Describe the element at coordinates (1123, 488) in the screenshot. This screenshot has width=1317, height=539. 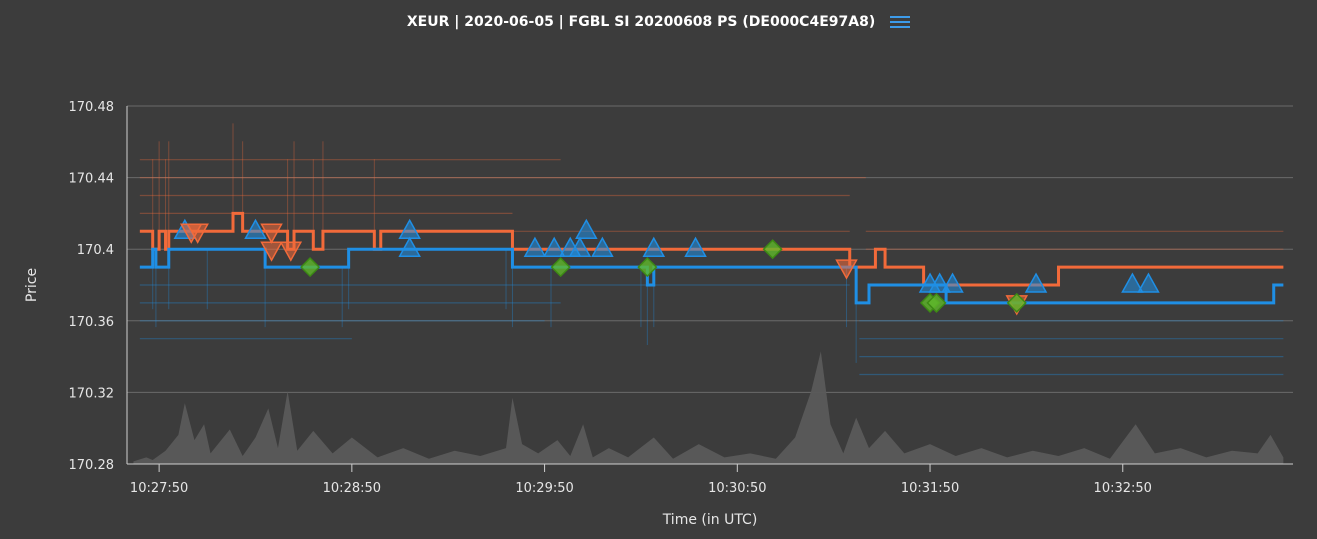
I see `x-tick-label: 10:32:50` at that location.